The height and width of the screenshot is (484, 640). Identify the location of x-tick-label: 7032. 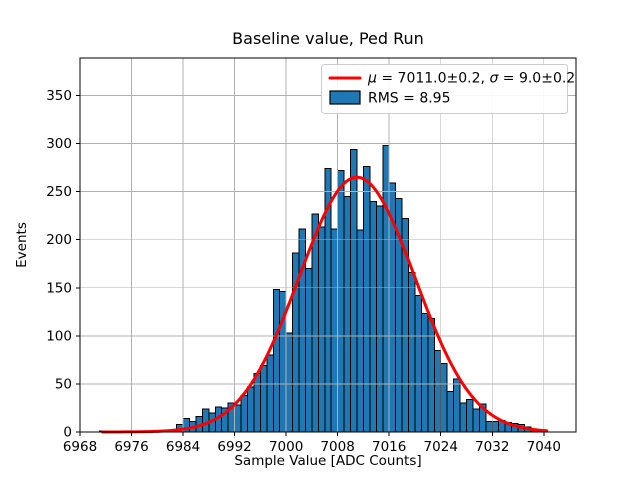
(492, 447).